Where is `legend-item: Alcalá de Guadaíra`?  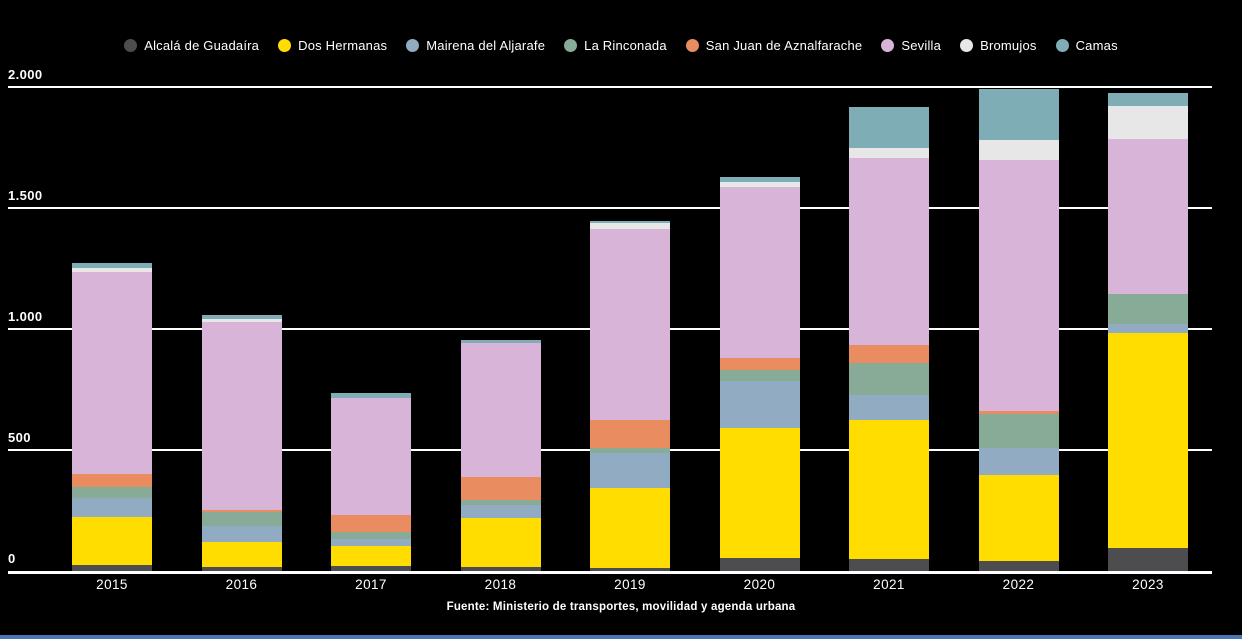
legend-item: Alcalá de Guadaíra is located at coordinates (191, 45).